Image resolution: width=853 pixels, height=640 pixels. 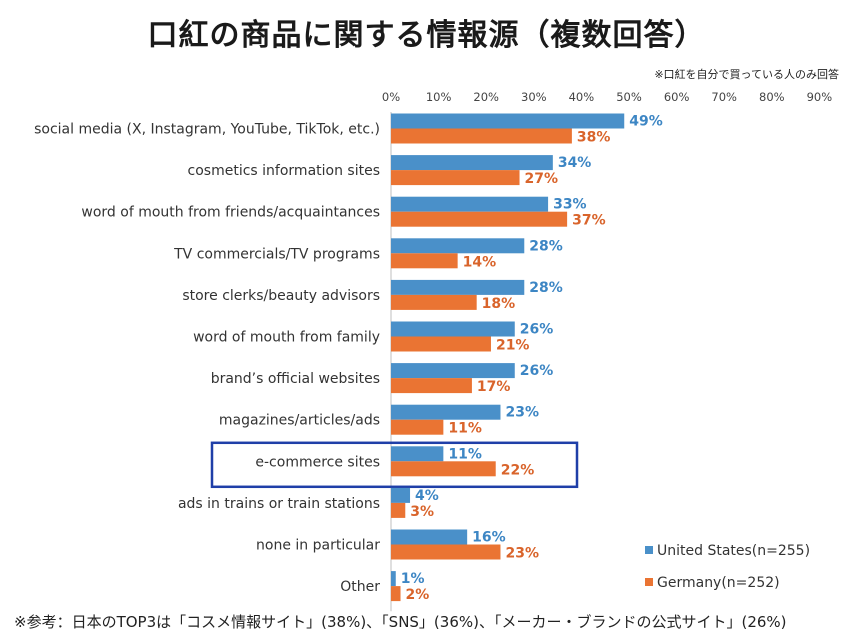 I want to click on category-label: ads in trains or train stations, so click(x=279, y=504).